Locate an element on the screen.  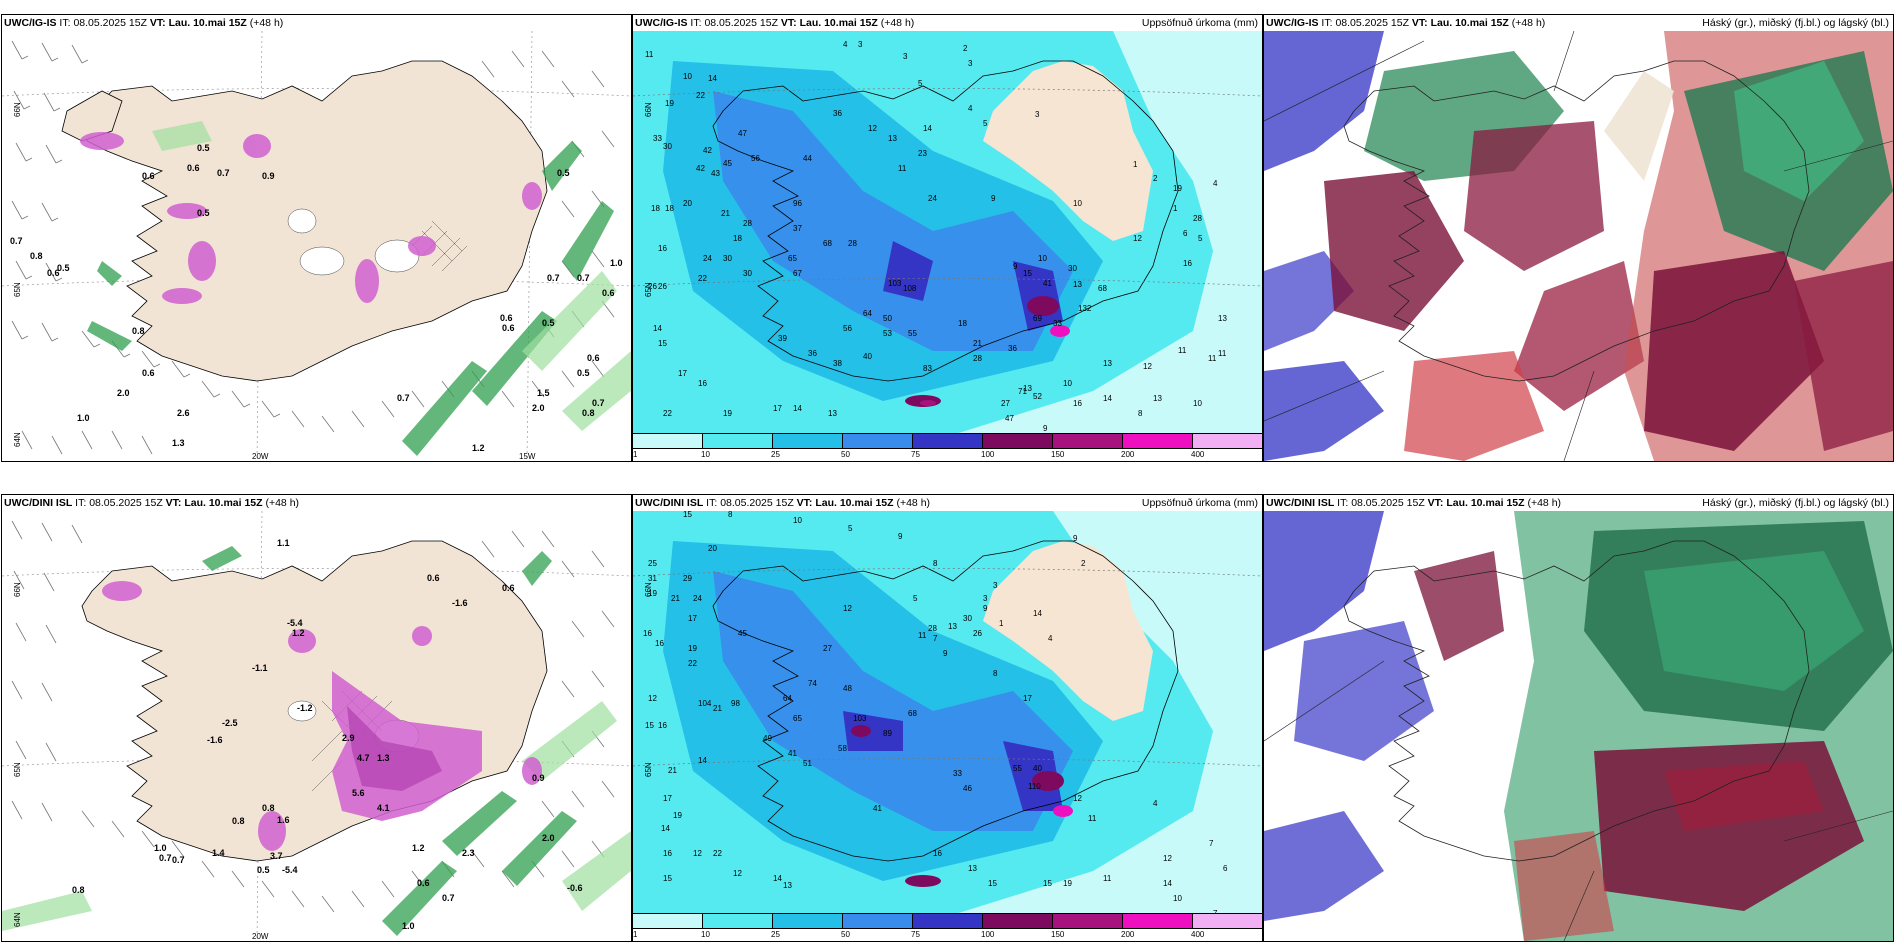
svg-text: 0.7 is located at coordinates (223, 173).